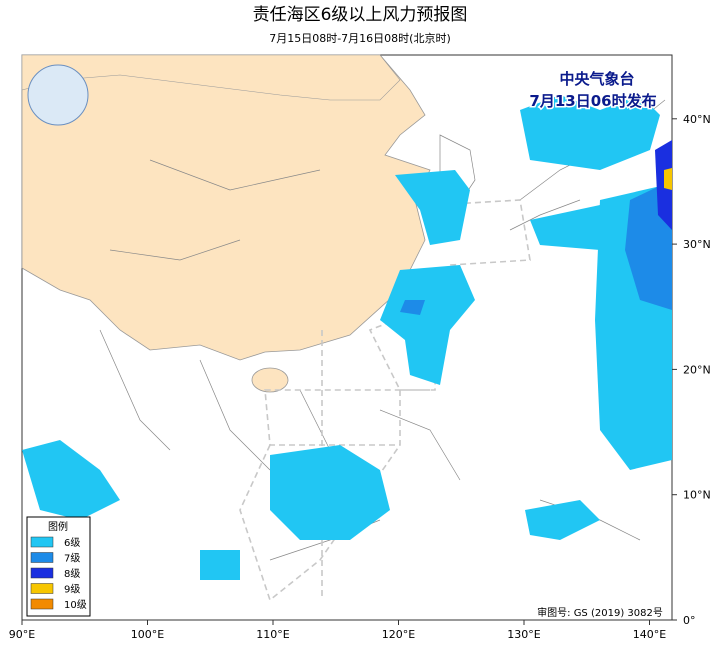  Describe the element at coordinates (697, 495) in the screenshot. I see `lat-label: 10°N` at that location.